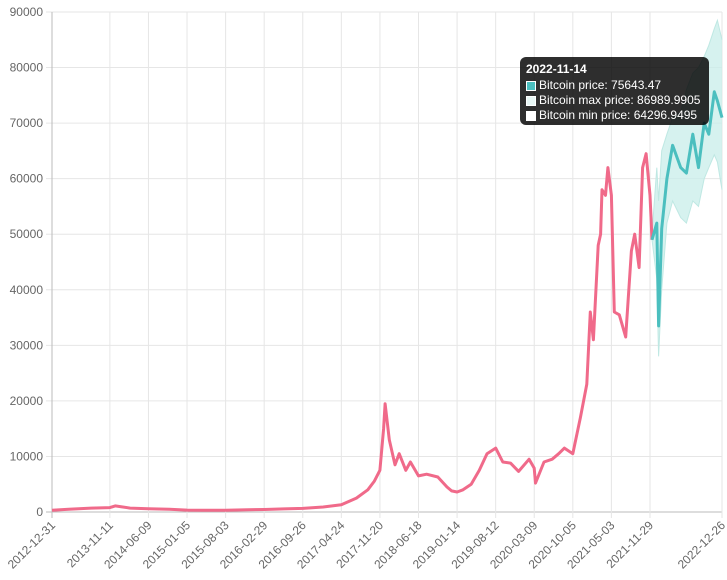 The width and height of the screenshot is (727, 580). Describe the element at coordinates (556, 69) in the screenshot. I see `tooltip-date: 2022-11-14` at that location.